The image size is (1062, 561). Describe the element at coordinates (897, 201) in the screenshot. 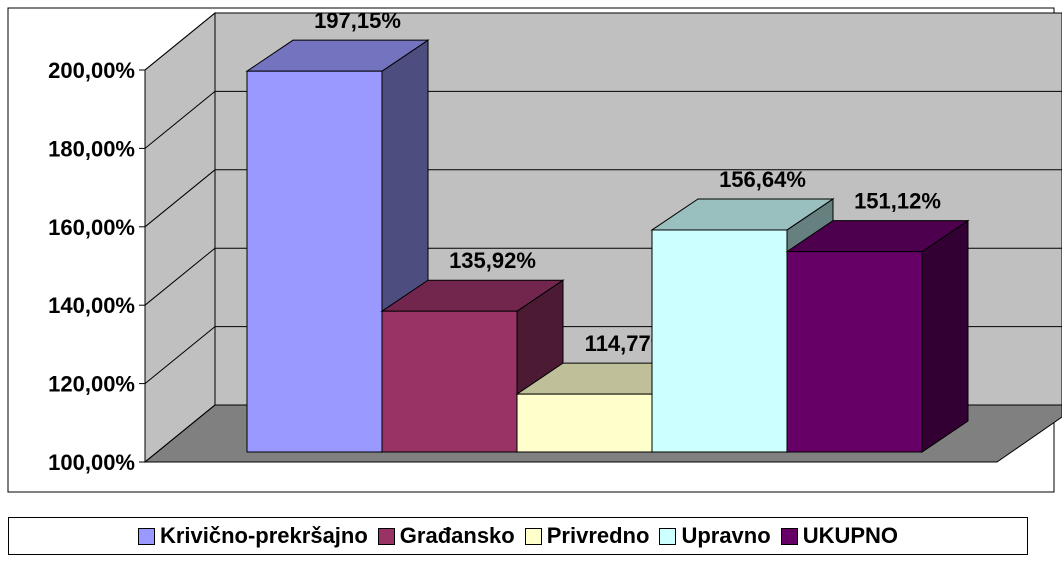

I see `value-label: 151,12%` at that location.